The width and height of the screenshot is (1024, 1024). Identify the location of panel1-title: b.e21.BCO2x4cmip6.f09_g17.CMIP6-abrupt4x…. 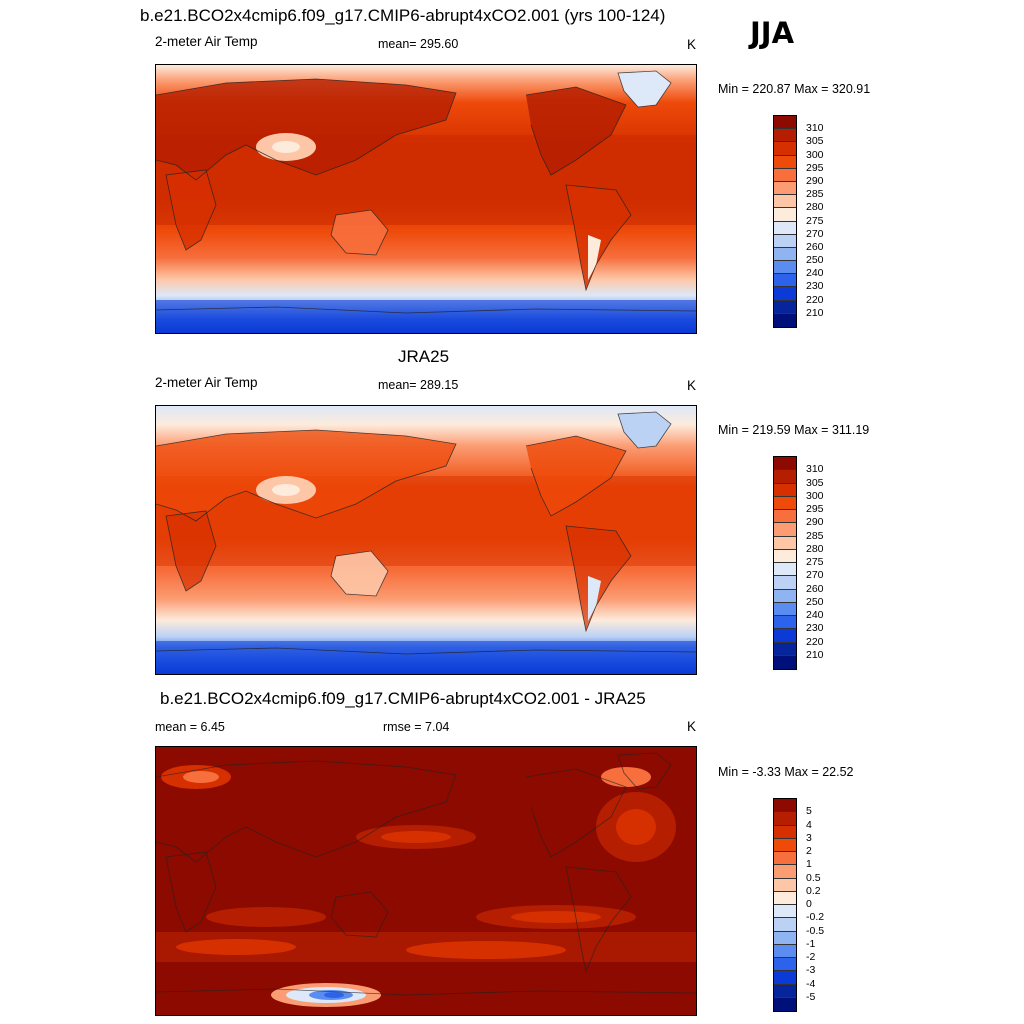
(403, 15).